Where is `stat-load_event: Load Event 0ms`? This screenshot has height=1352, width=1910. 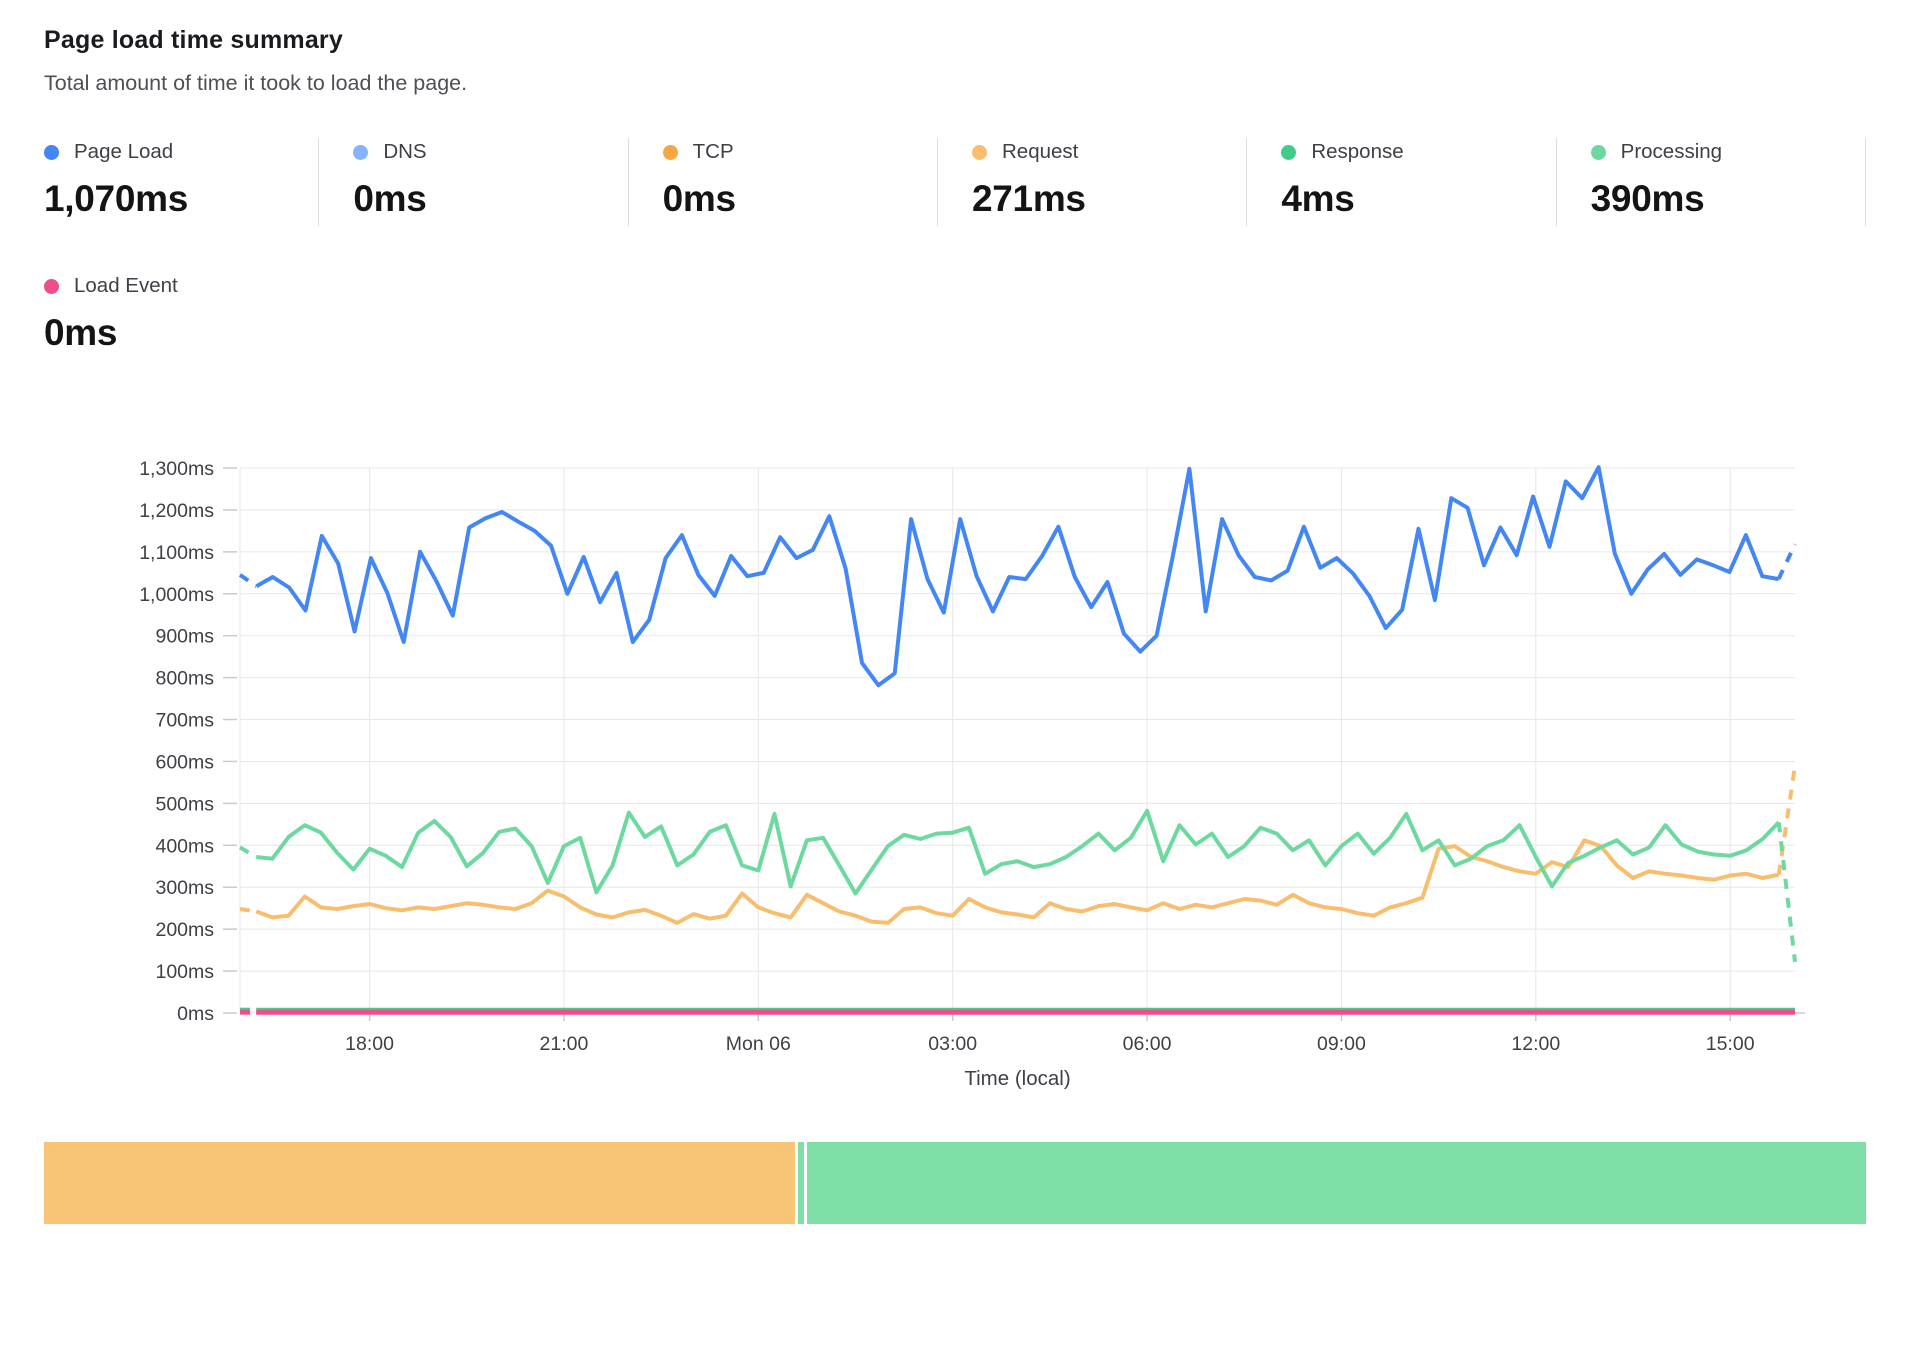
stat-load_event: Load Event 0ms is located at coordinates (141, 316).